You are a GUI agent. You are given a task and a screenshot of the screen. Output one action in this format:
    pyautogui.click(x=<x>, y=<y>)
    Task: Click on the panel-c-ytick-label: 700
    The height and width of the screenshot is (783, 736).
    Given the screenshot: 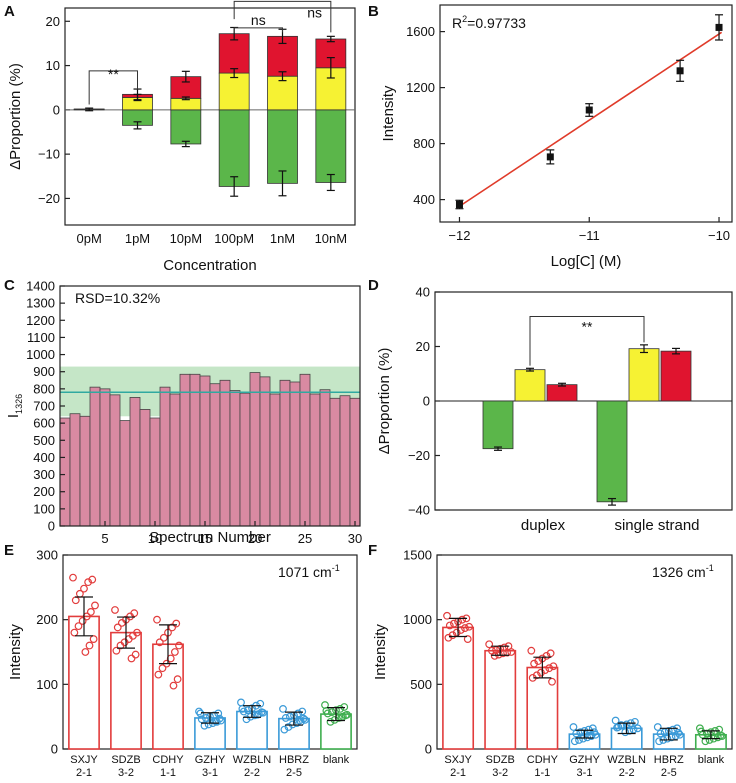 What is the action you would take?
    pyautogui.click(x=44, y=406)
    